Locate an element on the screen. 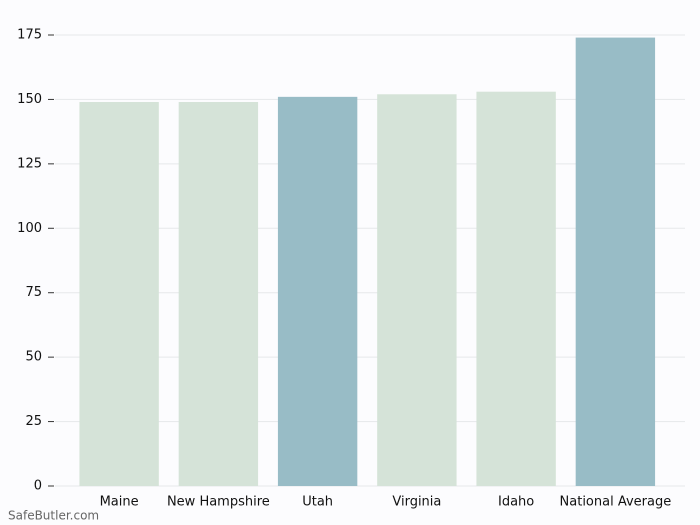 Image resolution: width=700 pixels, height=525 pixels. x-tick-label: Virginia is located at coordinates (416, 502).